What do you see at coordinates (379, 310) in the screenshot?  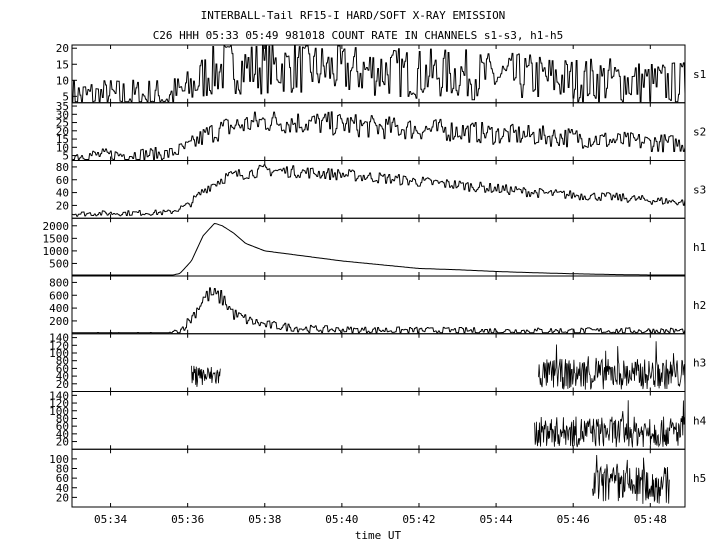 I see `series-line-h2` at bounding box center [379, 310].